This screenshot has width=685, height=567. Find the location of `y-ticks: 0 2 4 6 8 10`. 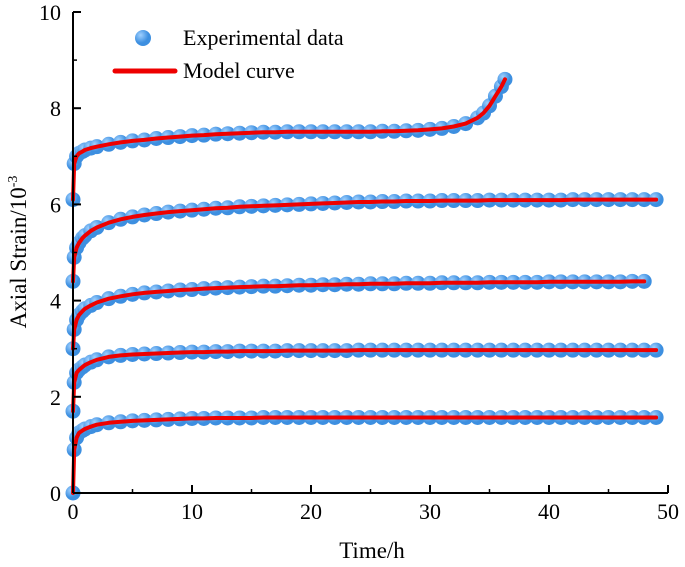

y-ticks: 0 2 4 6 8 10 is located at coordinates (60, 253).